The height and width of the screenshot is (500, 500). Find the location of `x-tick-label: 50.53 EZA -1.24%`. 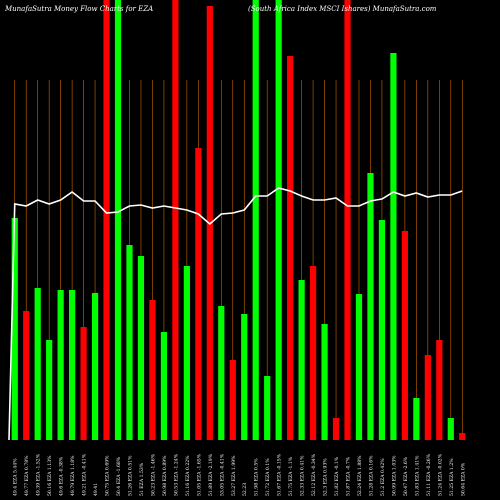

x-tick-label: 50.53 EZA -1.24% is located at coordinates (176, 474).